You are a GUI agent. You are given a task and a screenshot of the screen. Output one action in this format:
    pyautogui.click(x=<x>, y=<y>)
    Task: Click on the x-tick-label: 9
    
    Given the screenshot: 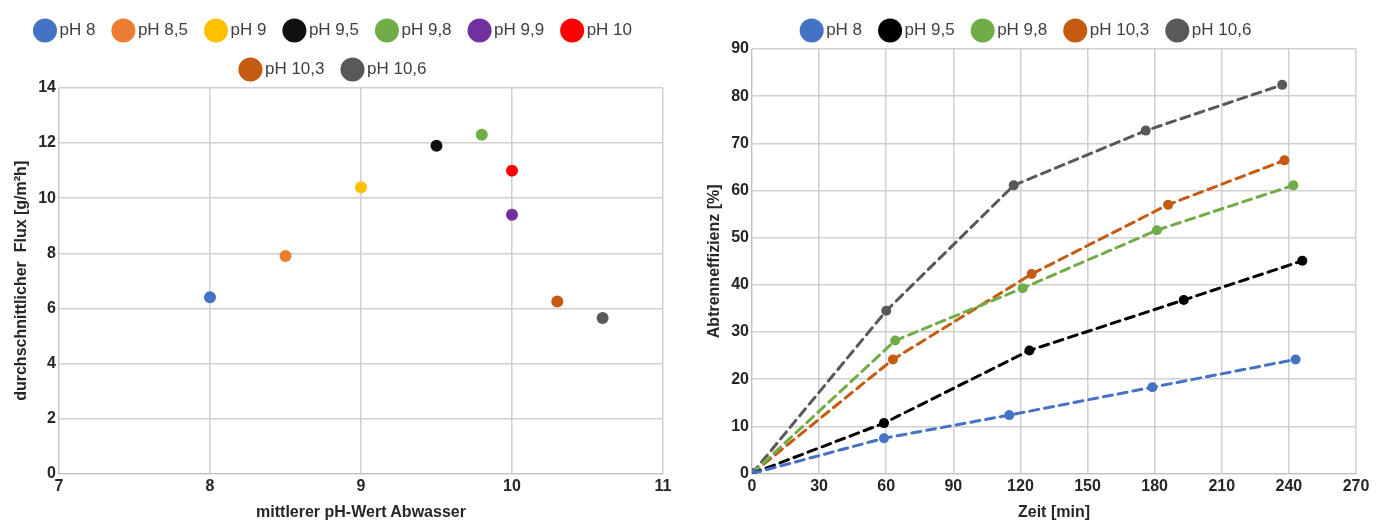 What is the action you would take?
    pyautogui.click(x=361, y=485)
    